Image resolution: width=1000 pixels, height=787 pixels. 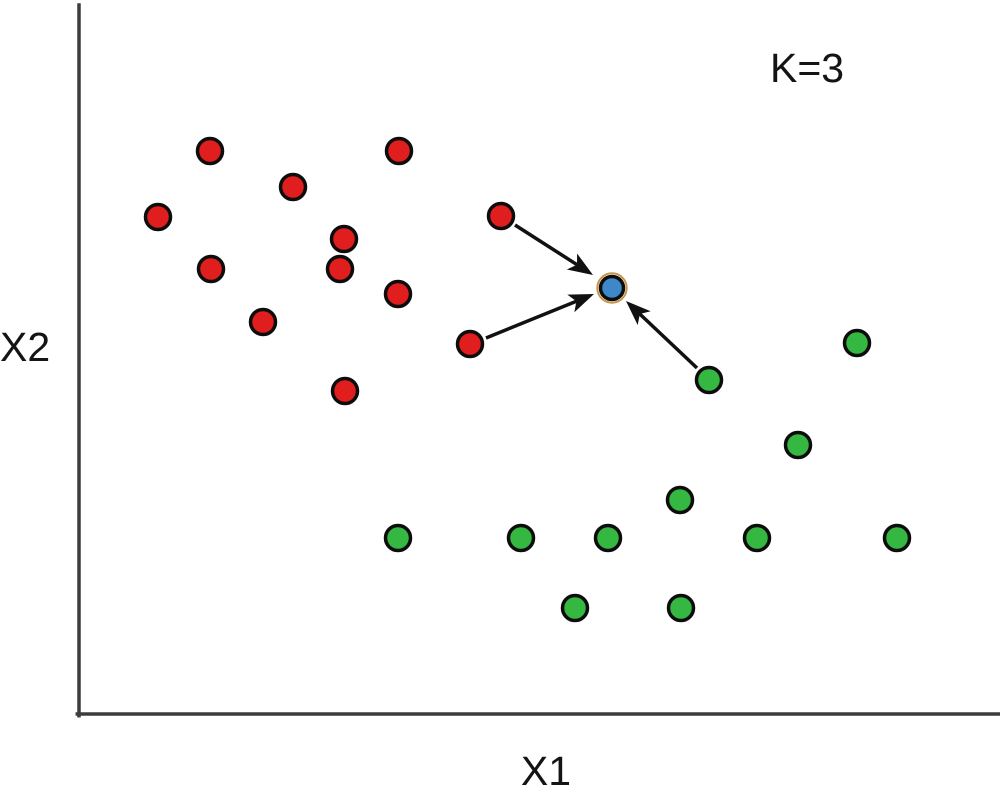 I want to click on x-axis-label: X1, so click(x=546, y=767).